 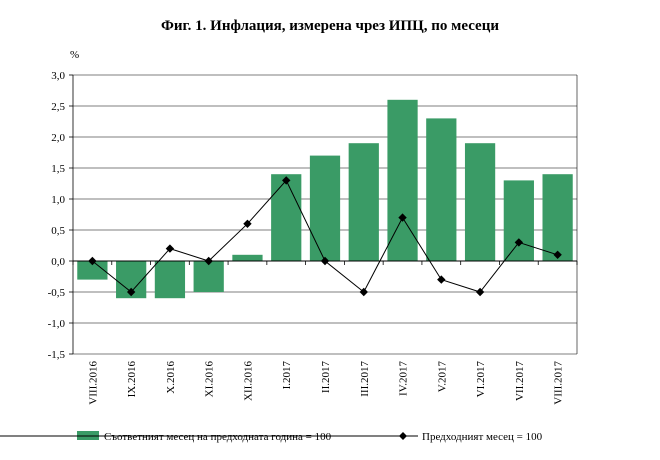 I want to click on x-tick-label: VIII.2016, so click(x=93, y=383).